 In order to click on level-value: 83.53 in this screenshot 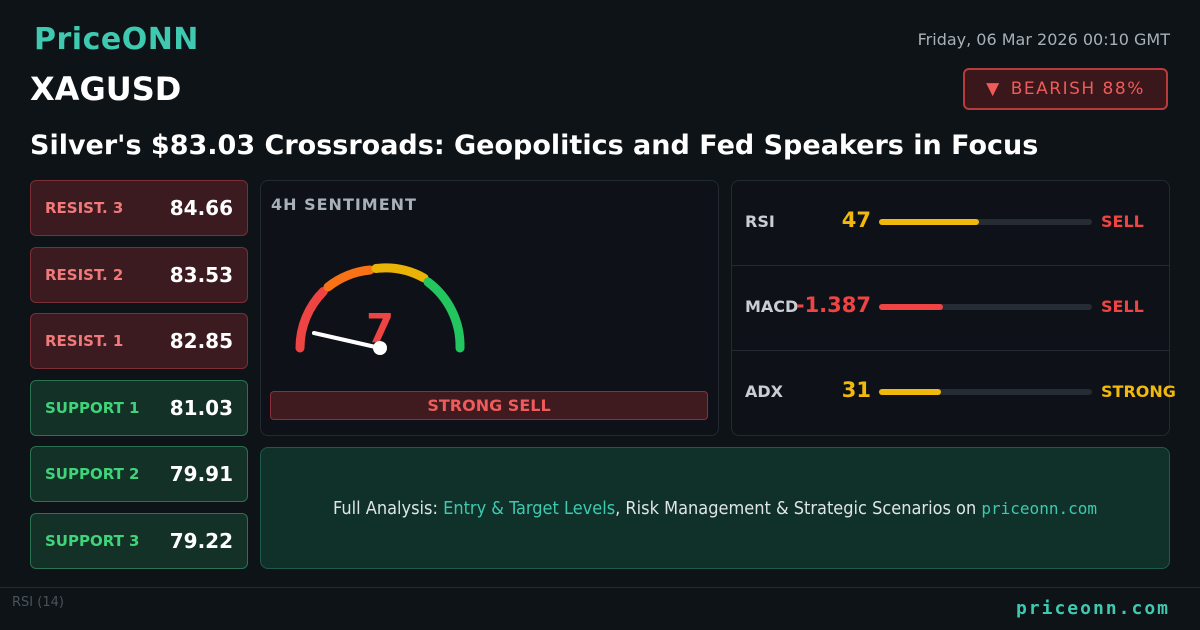, I will do `click(201, 274)`.